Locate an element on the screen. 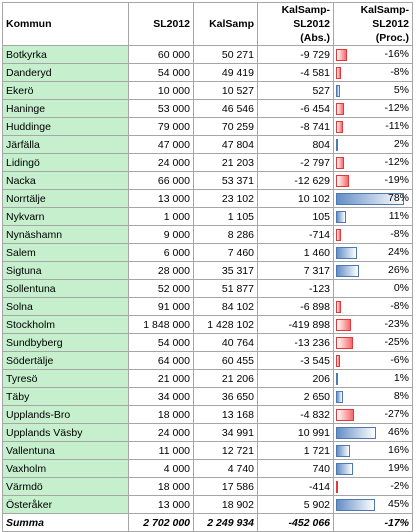  proc-cell: 26% is located at coordinates (373, 270).